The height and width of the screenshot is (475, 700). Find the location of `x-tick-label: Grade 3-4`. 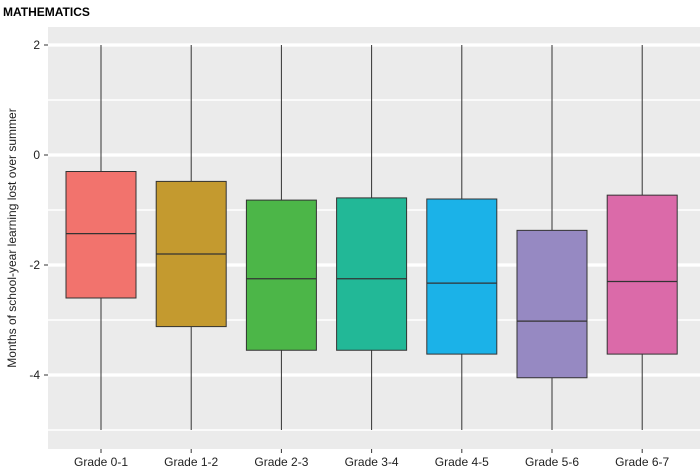

x-tick-label: Grade 3-4 is located at coordinates (372, 462).